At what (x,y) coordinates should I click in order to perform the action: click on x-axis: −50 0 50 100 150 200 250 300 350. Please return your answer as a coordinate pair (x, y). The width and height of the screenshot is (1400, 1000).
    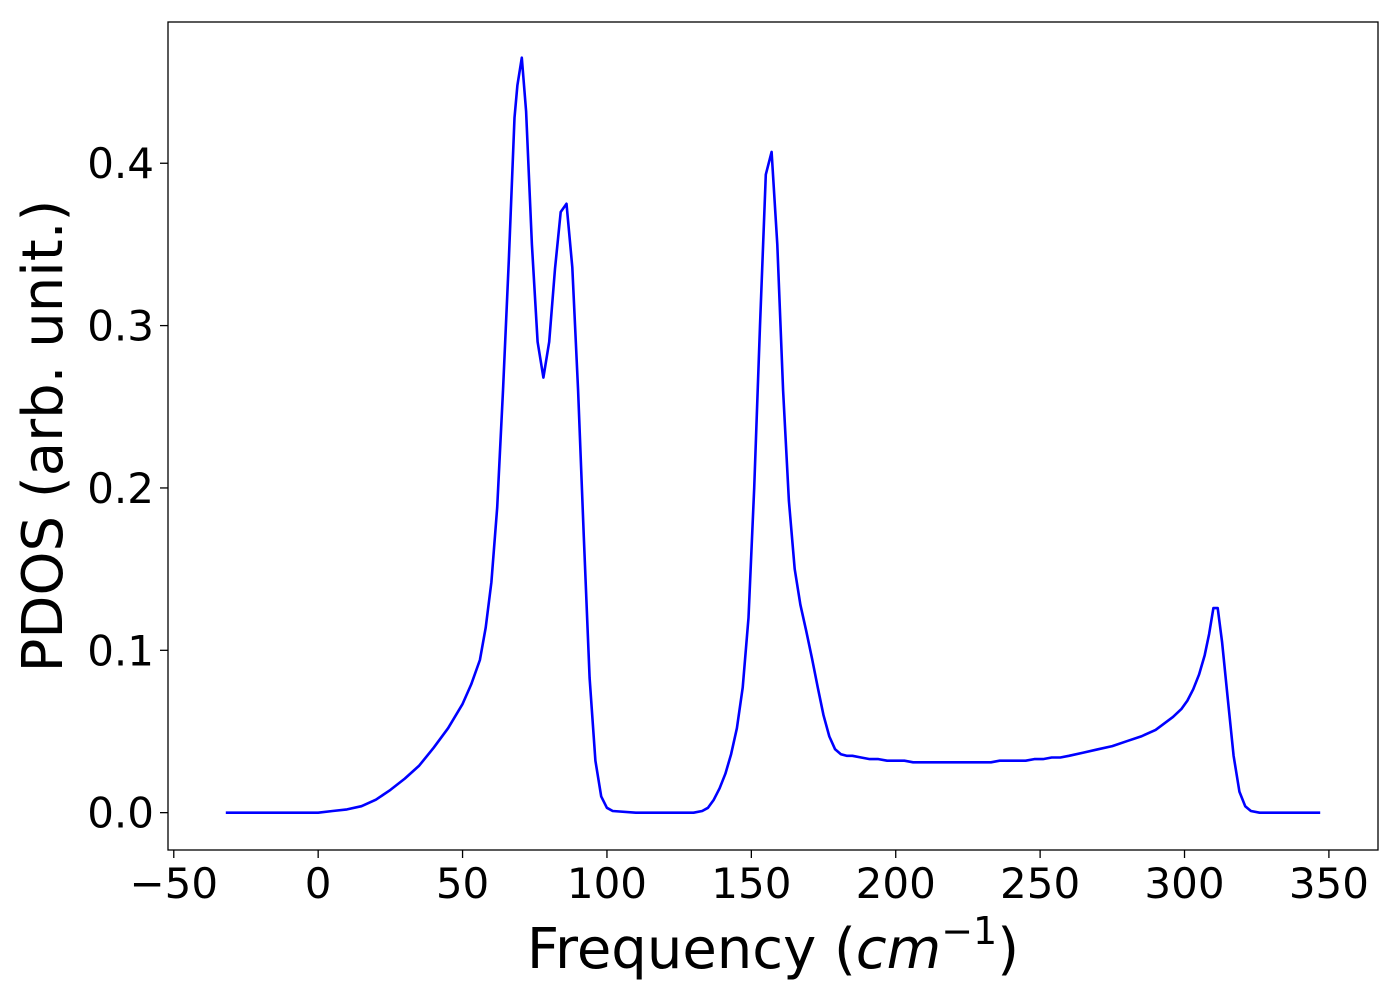
    Looking at the image, I should click on (749, 879).